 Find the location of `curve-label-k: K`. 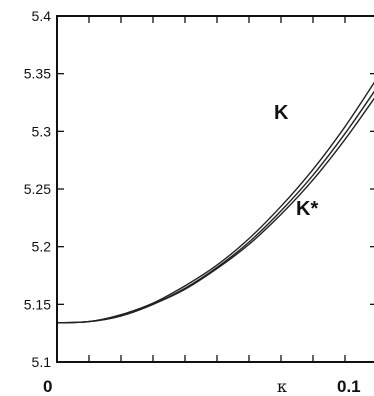

curve-label-k: K is located at coordinates (281, 113).